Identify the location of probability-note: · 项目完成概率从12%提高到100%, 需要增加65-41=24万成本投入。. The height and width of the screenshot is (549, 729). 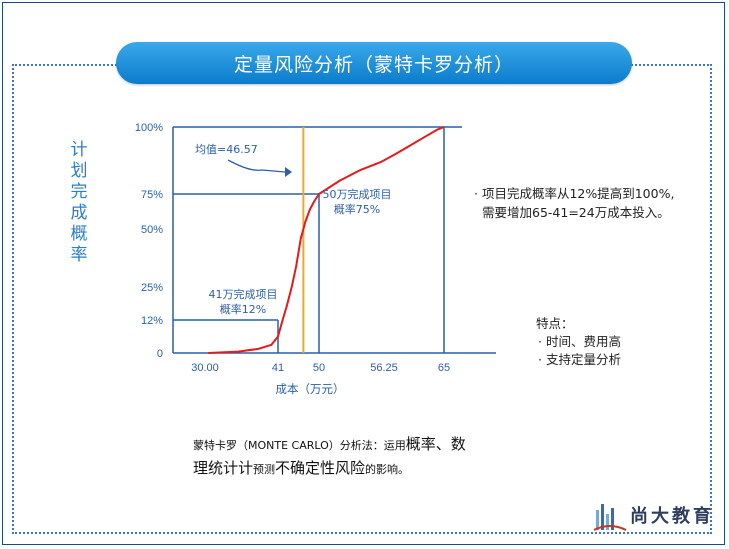
(594, 203).